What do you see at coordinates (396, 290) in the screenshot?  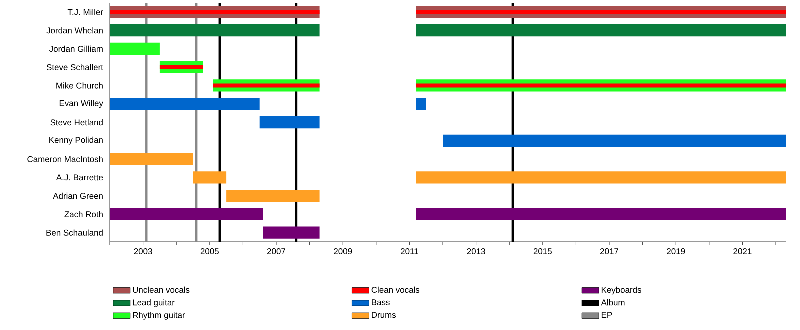 I see `legend-label: Clean vocals` at bounding box center [396, 290].